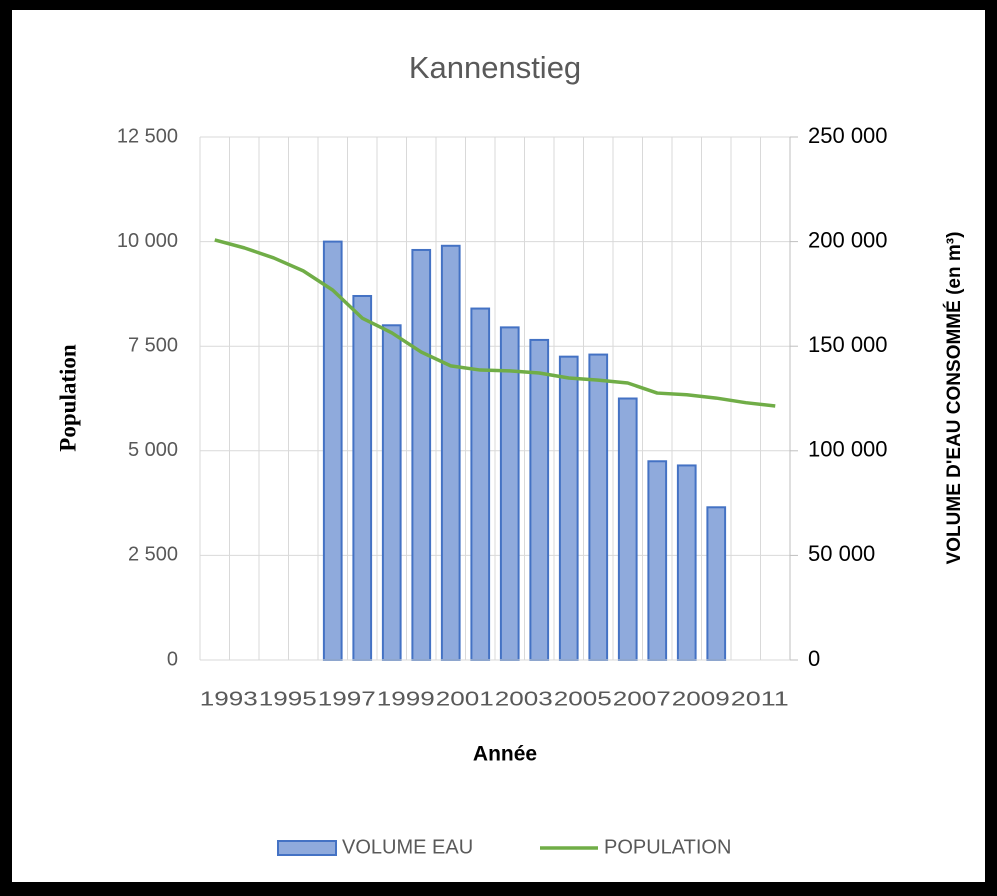 This screenshot has width=997, height=896. I want to click on x-tick-label: 2007, so click(642, 699).